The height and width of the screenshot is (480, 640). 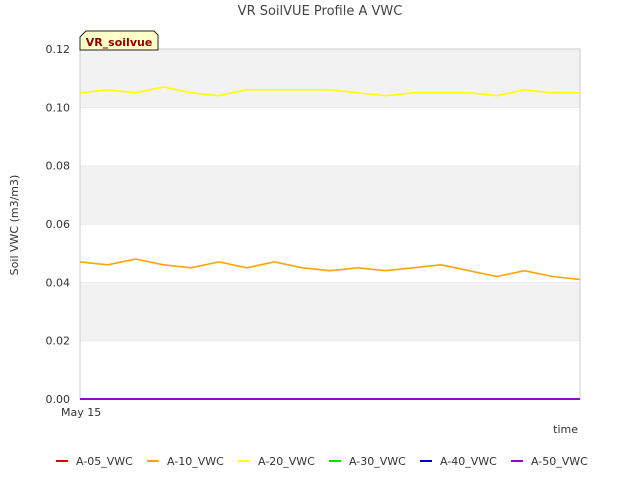 I want to click on y-tick-label: 0.10, so click(x=58, y=107).